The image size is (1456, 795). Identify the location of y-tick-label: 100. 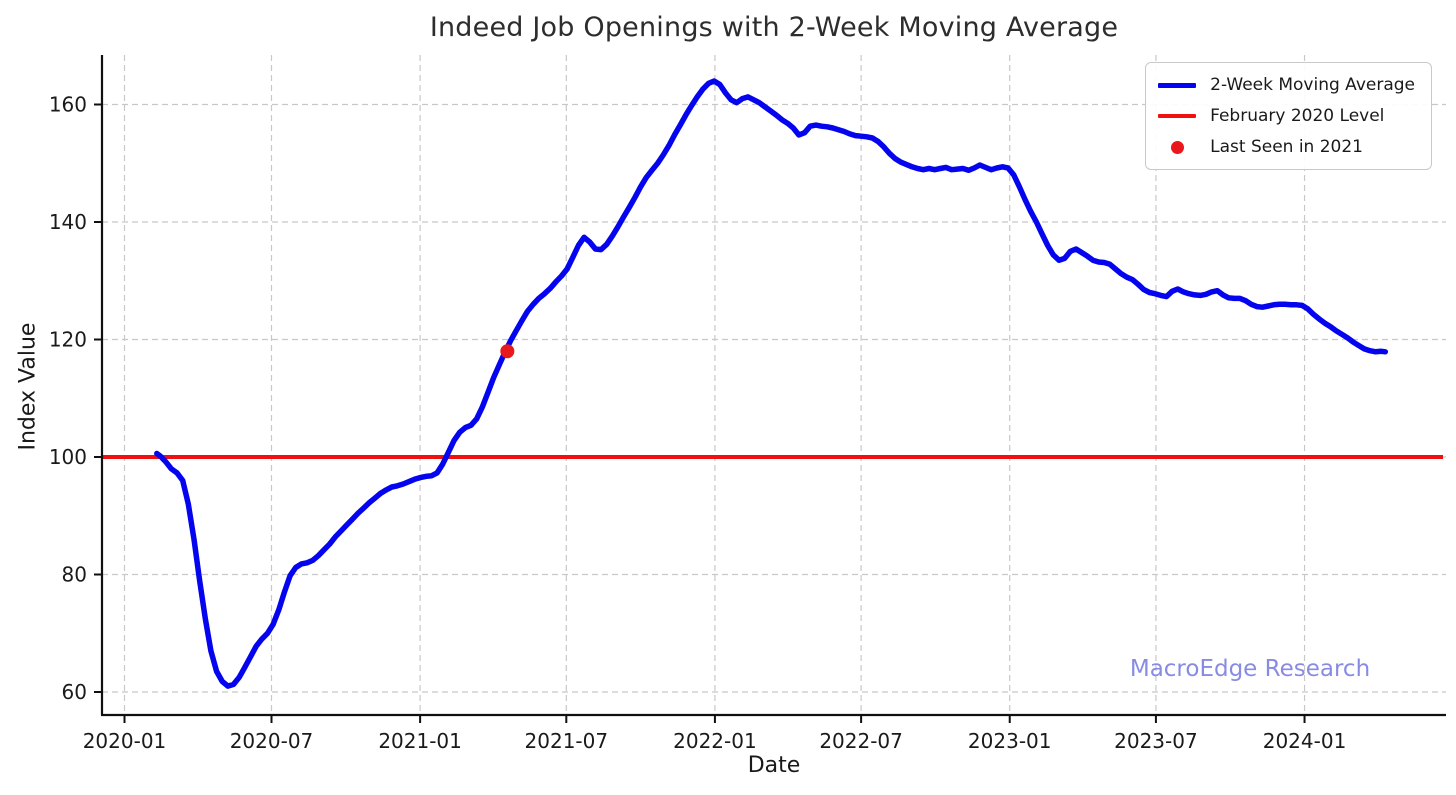
(68, 457).